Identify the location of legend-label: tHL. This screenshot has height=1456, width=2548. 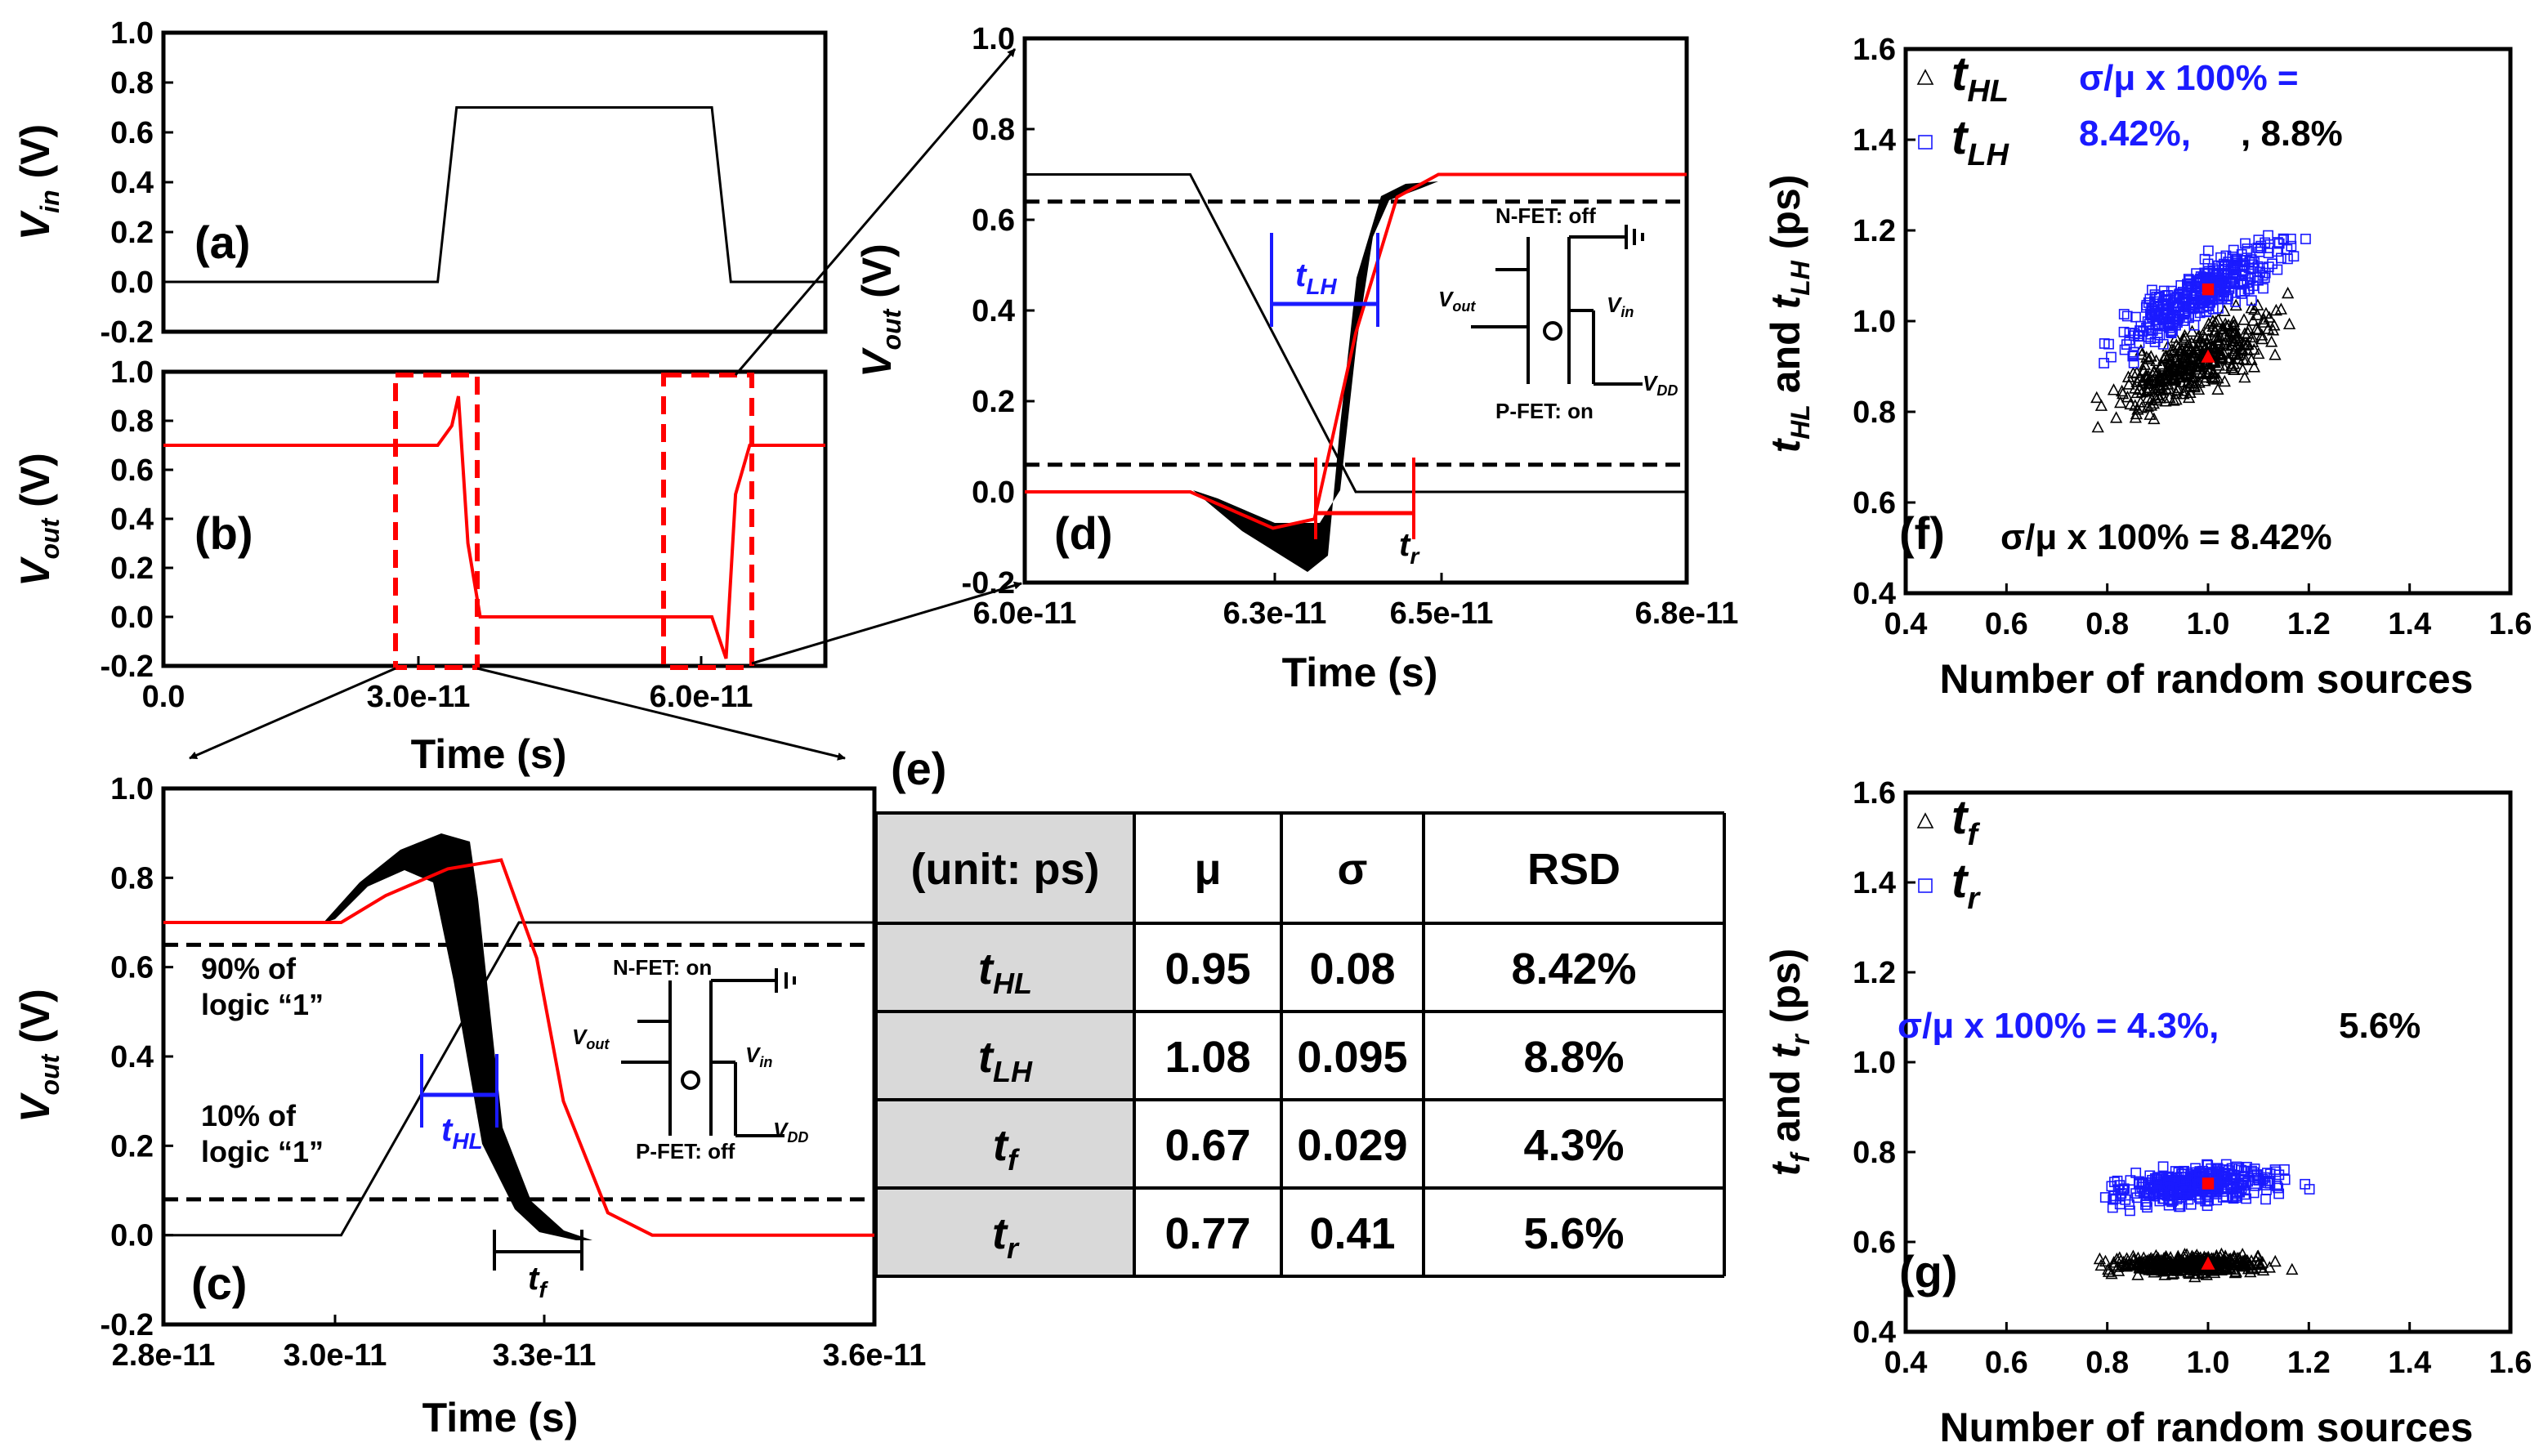
(1980, 78).